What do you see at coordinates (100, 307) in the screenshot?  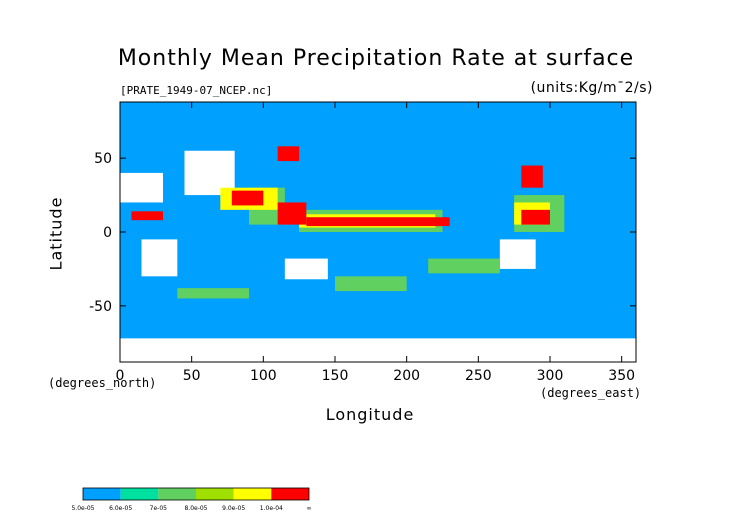 I see `y-tick-label: -50` at bounding box center [100, 307].